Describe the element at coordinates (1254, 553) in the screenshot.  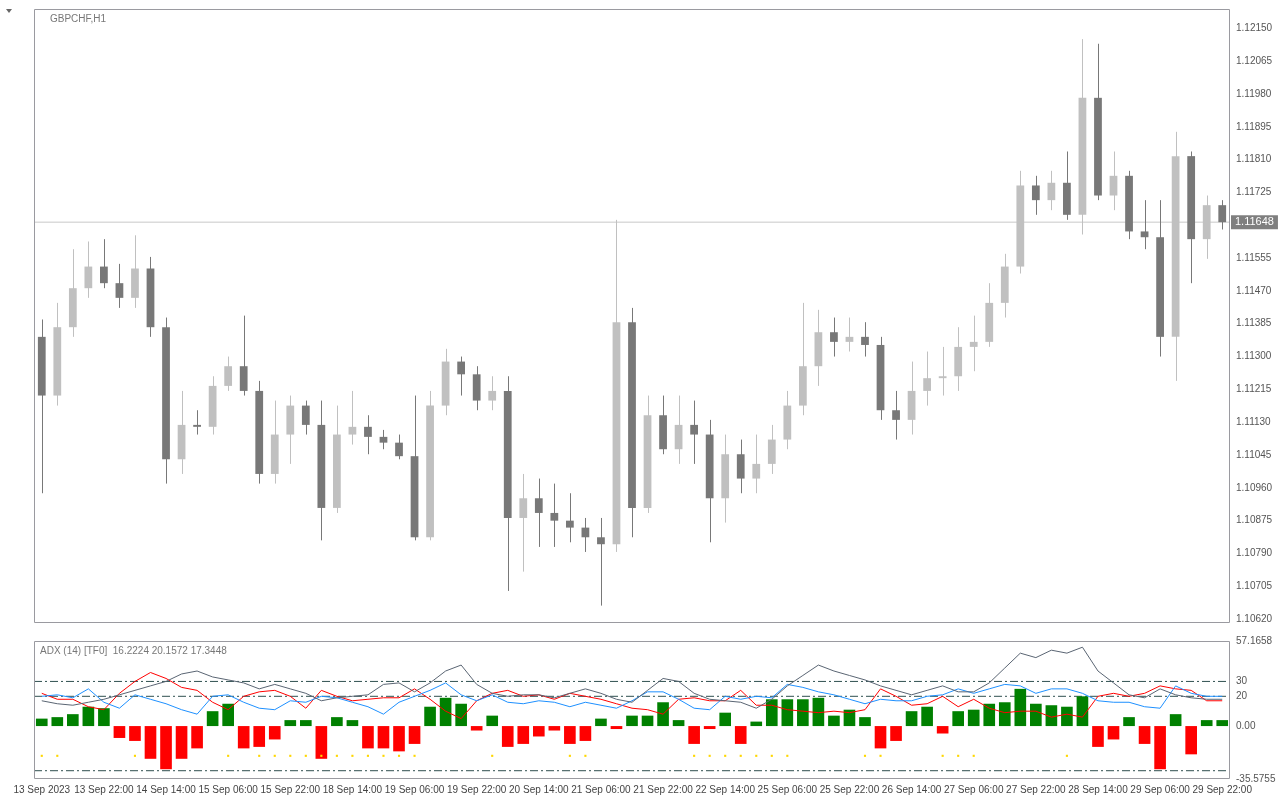
I see `y-tick-label: 1.10790` at that location.